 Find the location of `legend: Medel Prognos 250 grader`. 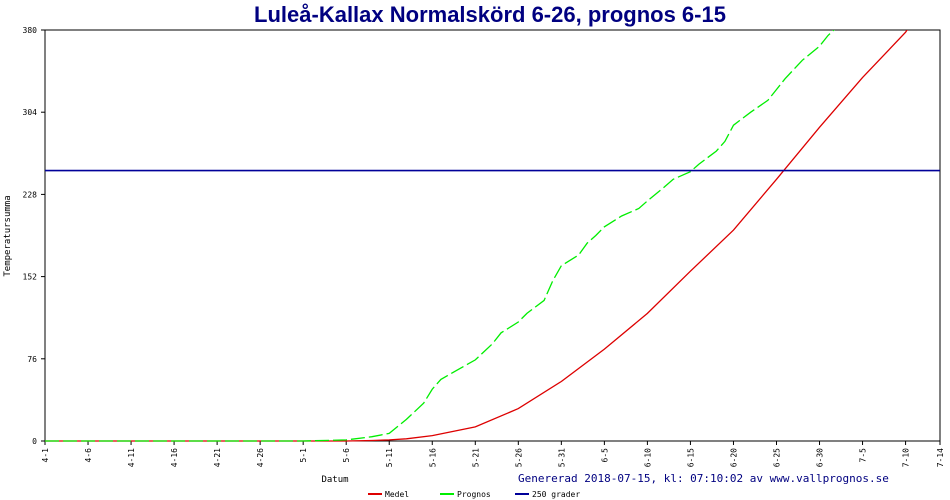

legend: Medel Prognos 250 grader is located at coordinates (474, 494).